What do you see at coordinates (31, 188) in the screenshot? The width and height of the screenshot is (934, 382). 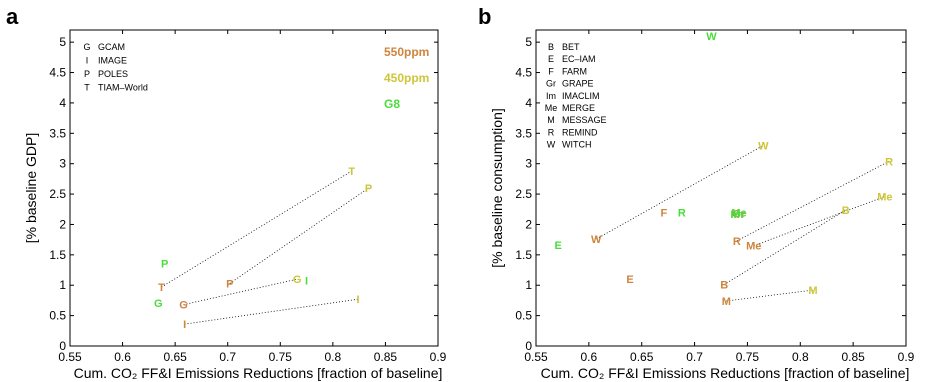 I see `y-axis-title: [% baseline GDP]` at bounding box center [31, 188].